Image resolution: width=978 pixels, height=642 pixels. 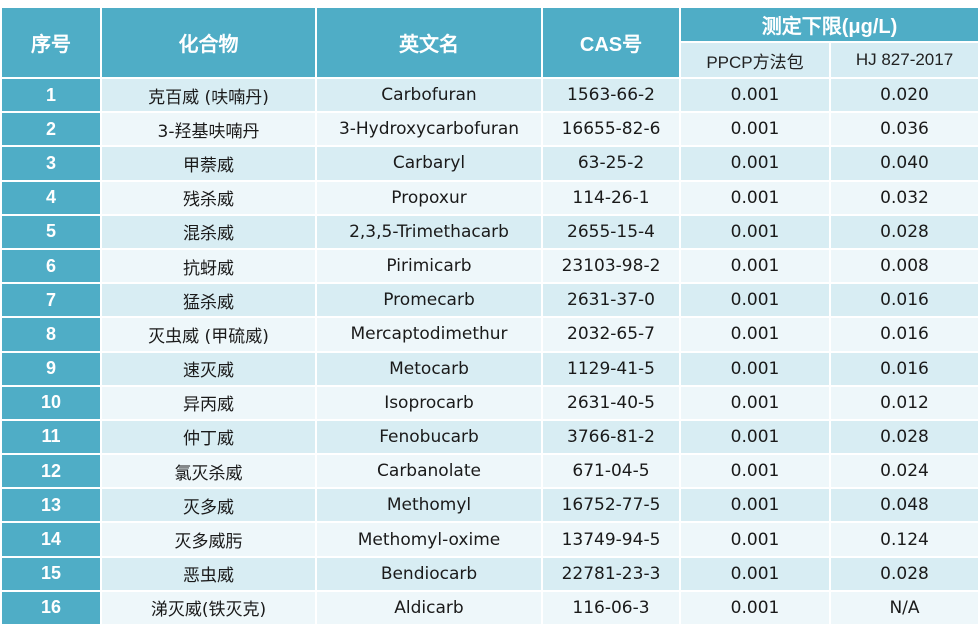 I want to click on compound-cn: 甲萘威, so click(x=208, y=163).